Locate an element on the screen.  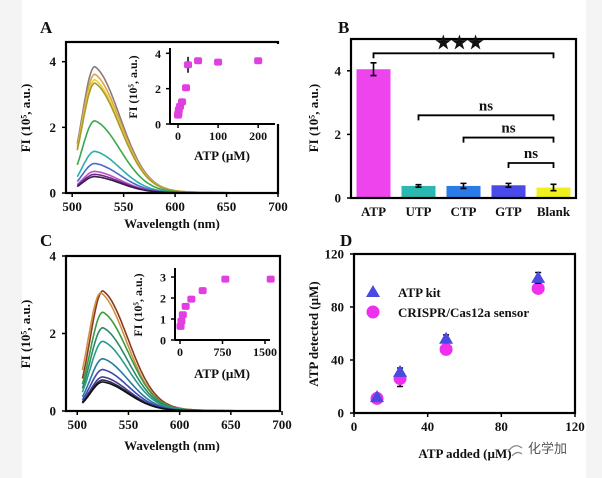
panel-c-x-tick-label: 700 is located at coordinates (282, 424).